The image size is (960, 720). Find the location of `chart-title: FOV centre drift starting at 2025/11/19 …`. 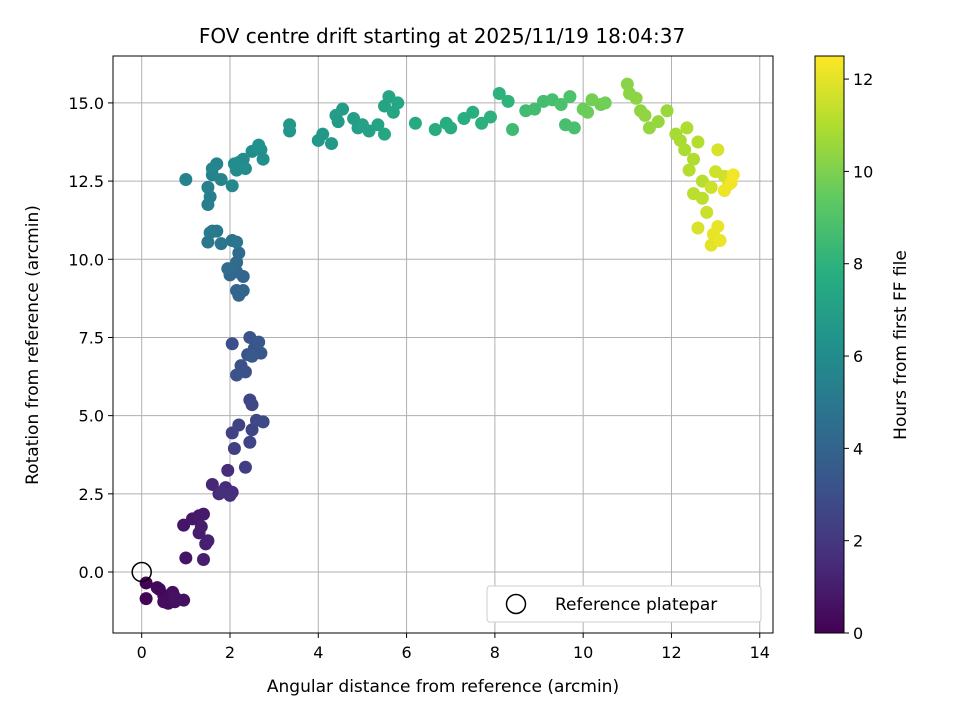

chart-title: FOV centre drift starting at 2025/11/19 … is located at coordinates (442, 36).